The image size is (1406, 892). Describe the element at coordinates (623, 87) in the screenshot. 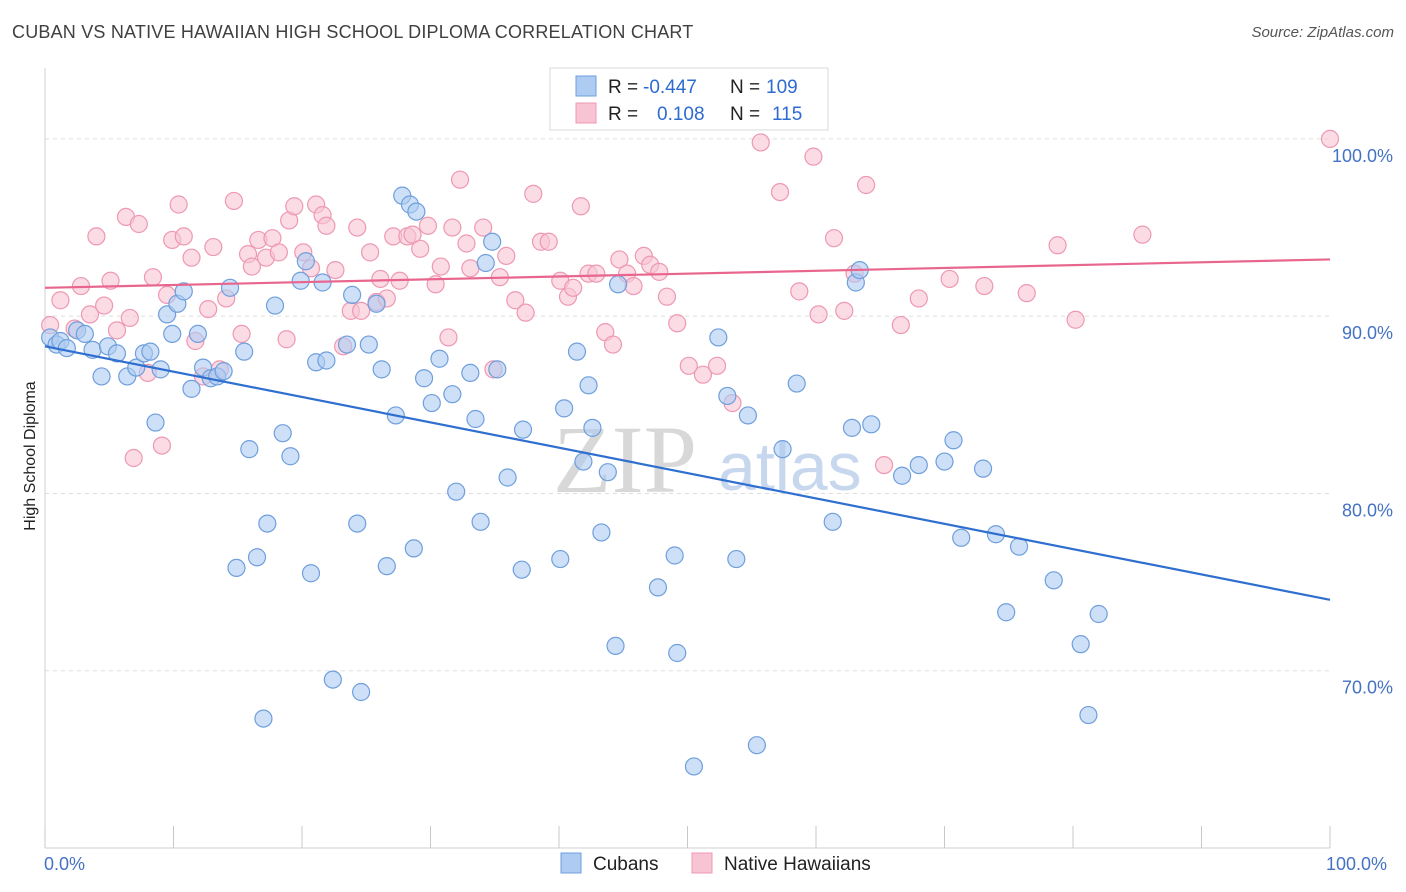

I see `legend-r-label-1: R =` at that location.